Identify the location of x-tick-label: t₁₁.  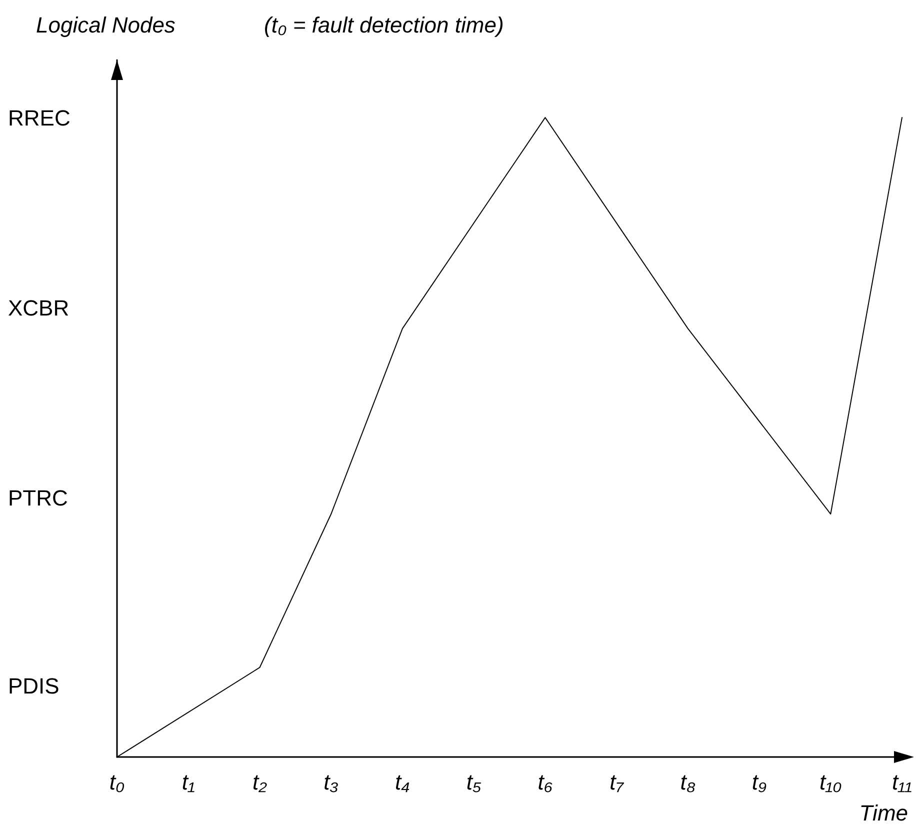
(902, 782).